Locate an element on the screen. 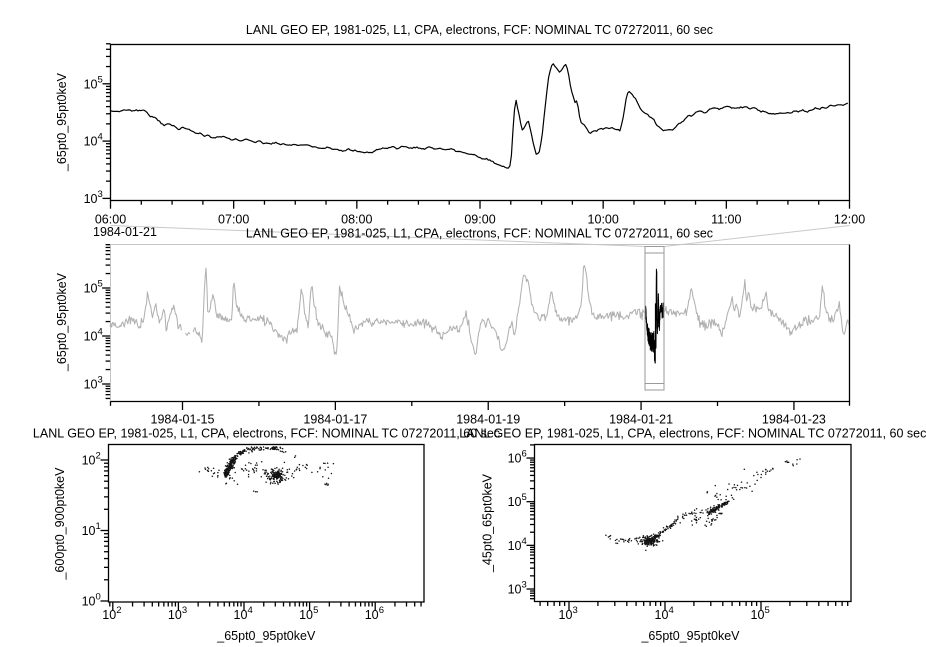 This screenshot has height=647, width=926. svg-text: 07:00 is located at coordinates (233, 220).